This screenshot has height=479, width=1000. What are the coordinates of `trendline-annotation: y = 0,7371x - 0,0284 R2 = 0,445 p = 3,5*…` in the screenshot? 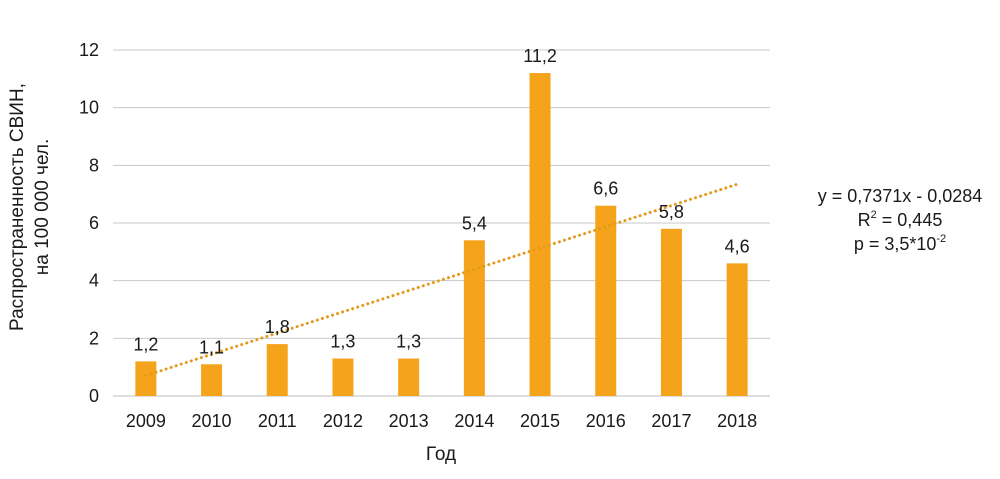 It's located at (895, 220).